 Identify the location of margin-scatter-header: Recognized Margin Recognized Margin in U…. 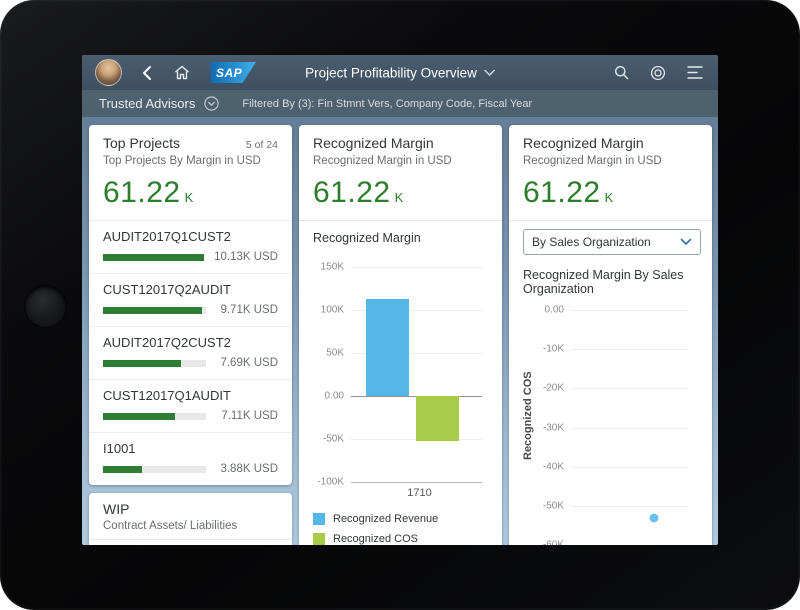
(610, 172).